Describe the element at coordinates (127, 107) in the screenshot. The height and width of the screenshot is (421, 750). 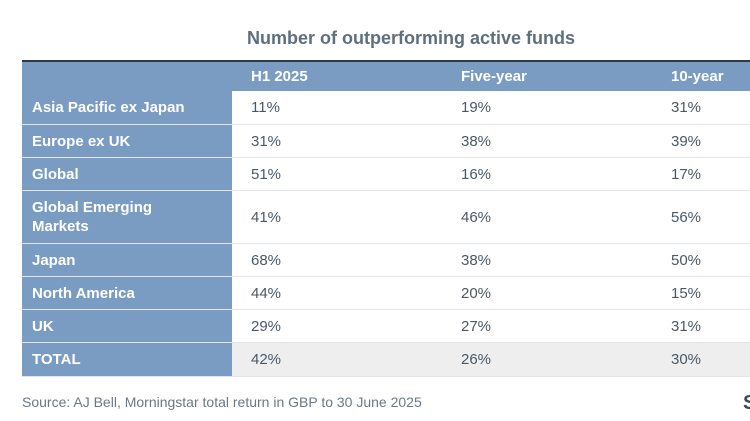
I see `row-label: Asia Pacific ex Japan` at that location.